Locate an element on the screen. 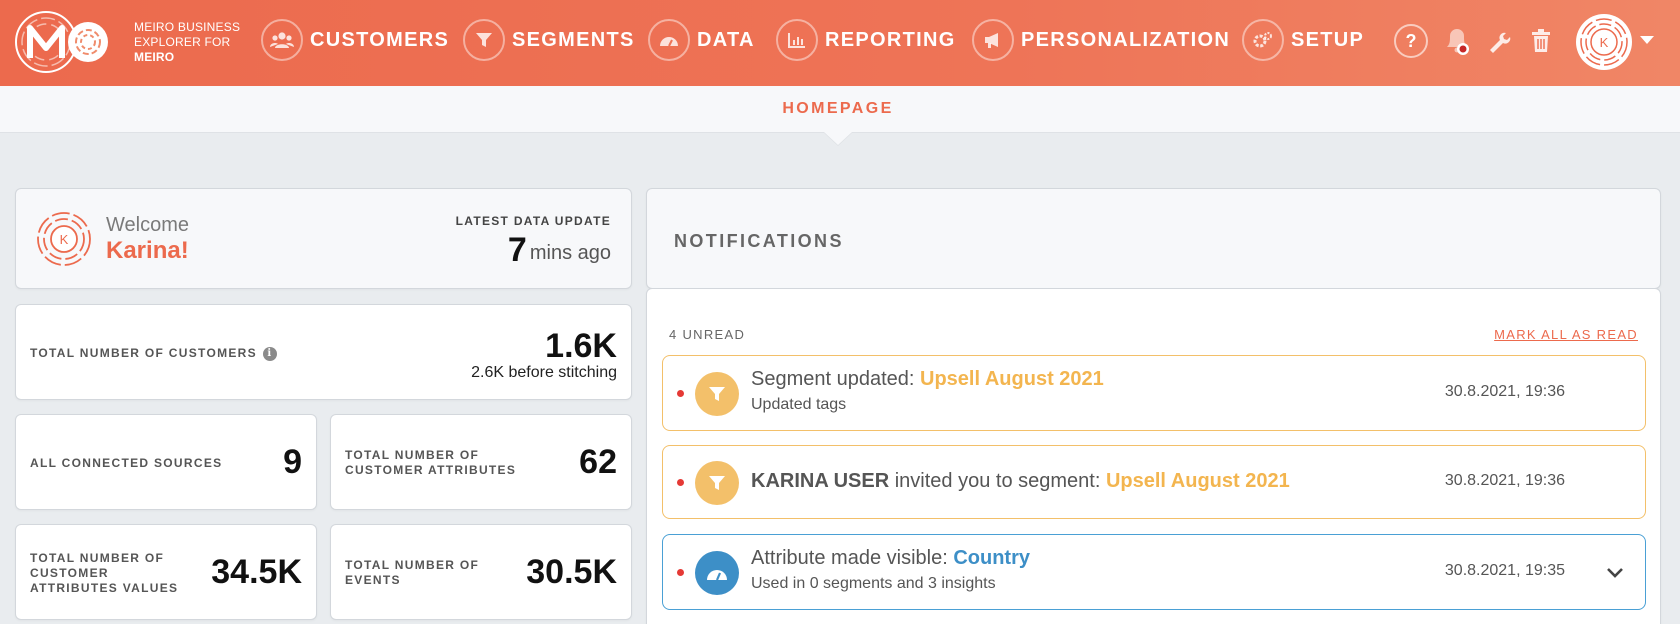 This screenshot has width=1680, height=624. trash-icon is located at coordinates (1541, 40).